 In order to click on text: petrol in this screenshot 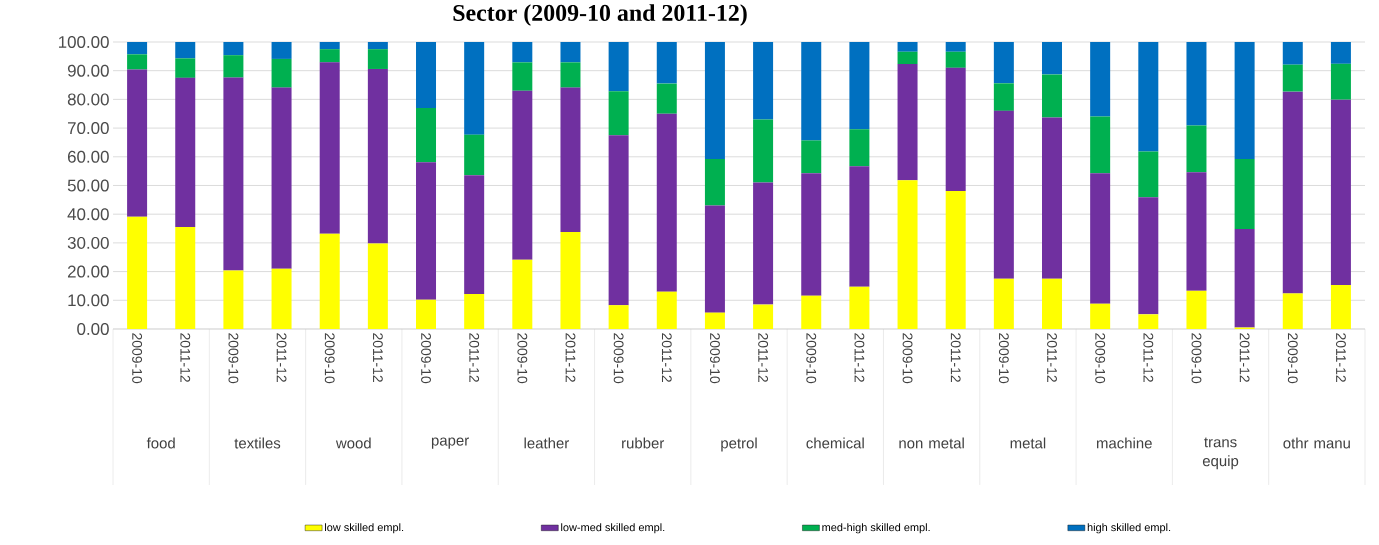, I will do `click(739, 444)`.